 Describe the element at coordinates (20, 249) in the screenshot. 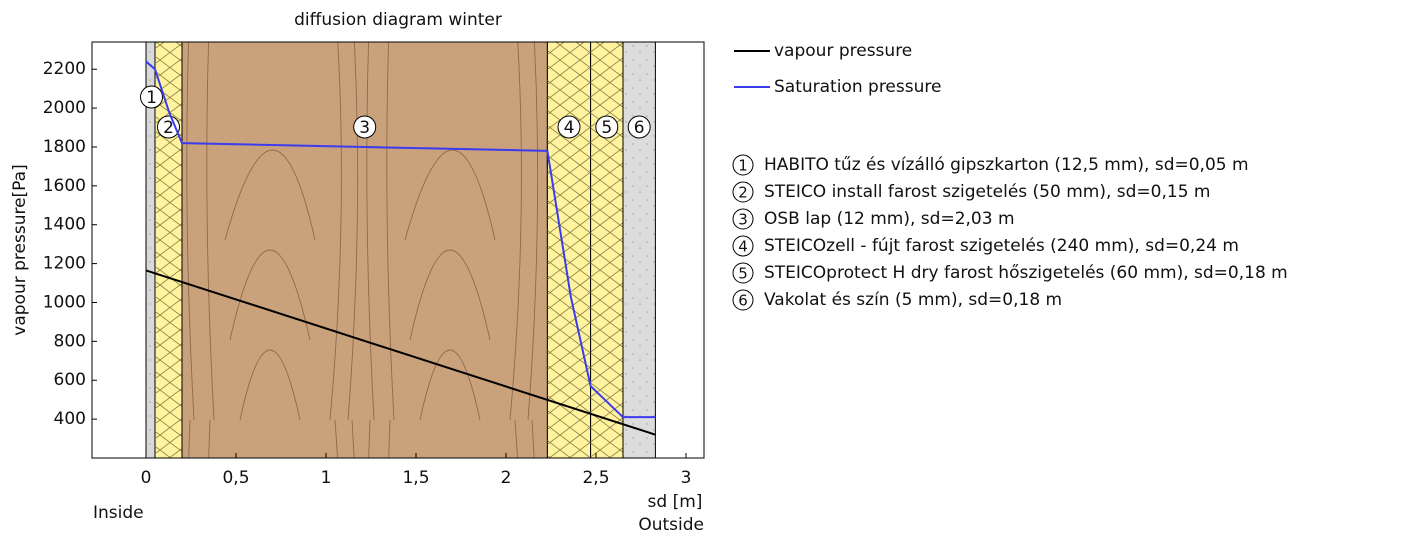

I see `y-axis-label: vapour pressure[Pa]` at that location.